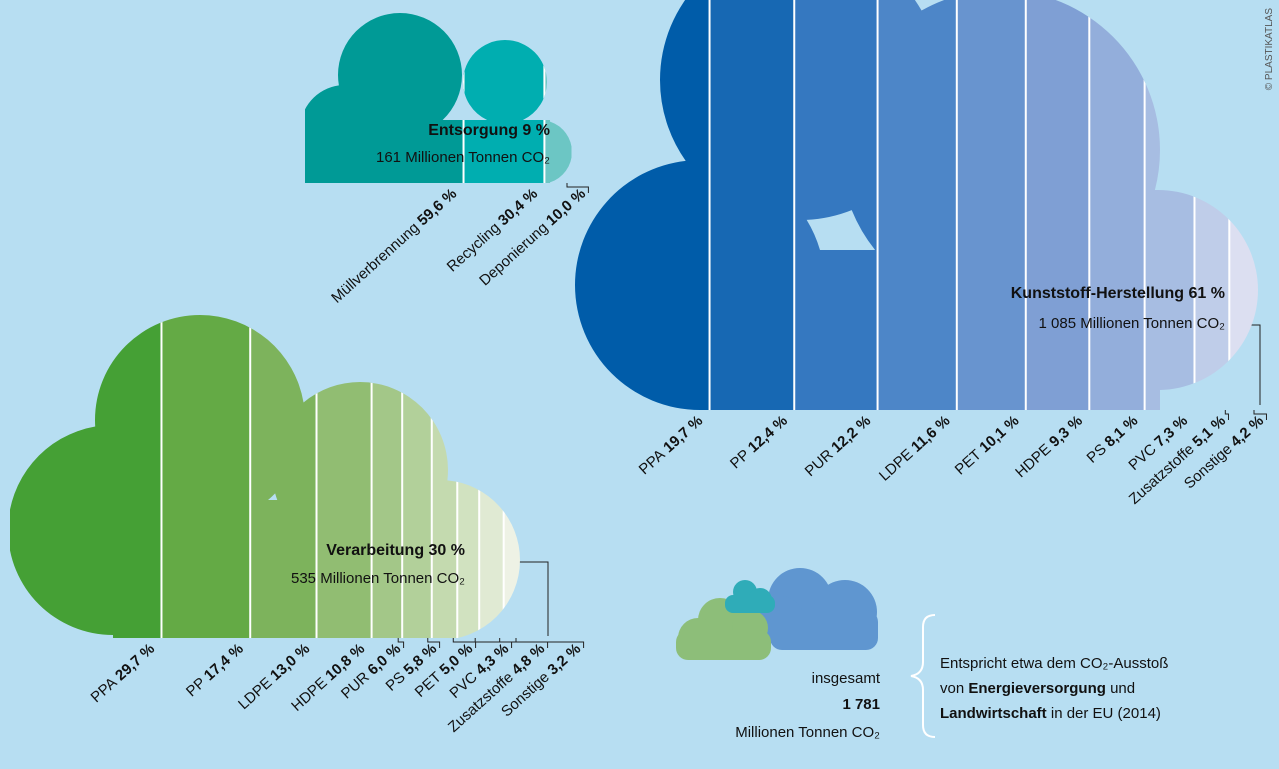 The height and width of the screenshot is (769, 1279). I want to click on note-line: Landwirtschaft in der EU (2014), so click(1050, 713).